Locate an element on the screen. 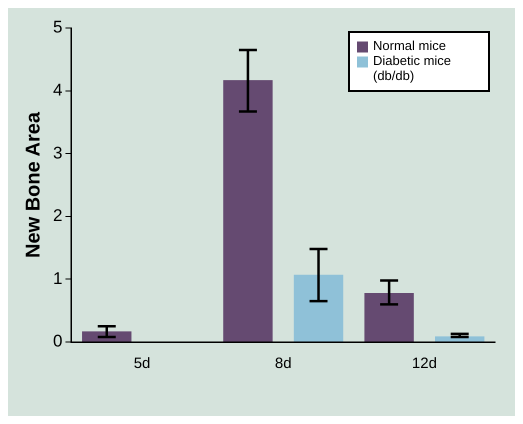 The image size is (523, 424). y-tick-label: 1 is located at coordinates (57, 278).